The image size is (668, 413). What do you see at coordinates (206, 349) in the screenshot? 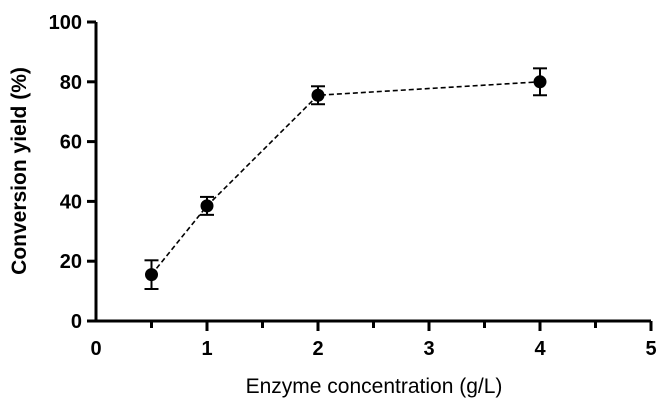
I see `x-tick-label: 1` at bounding box center [206, 349].